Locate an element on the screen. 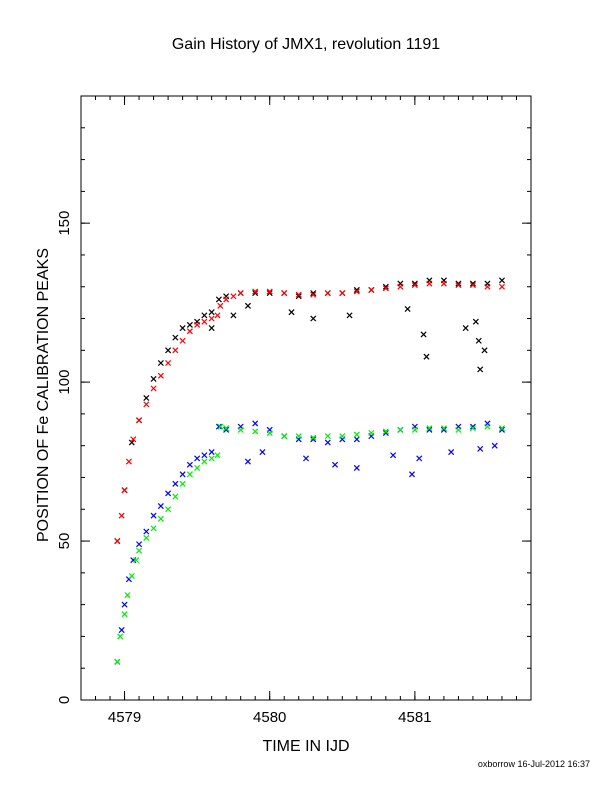 The height and width of the screenshot is (792, 612). y-tick-label: 150 is located at coordinates (64, 223).